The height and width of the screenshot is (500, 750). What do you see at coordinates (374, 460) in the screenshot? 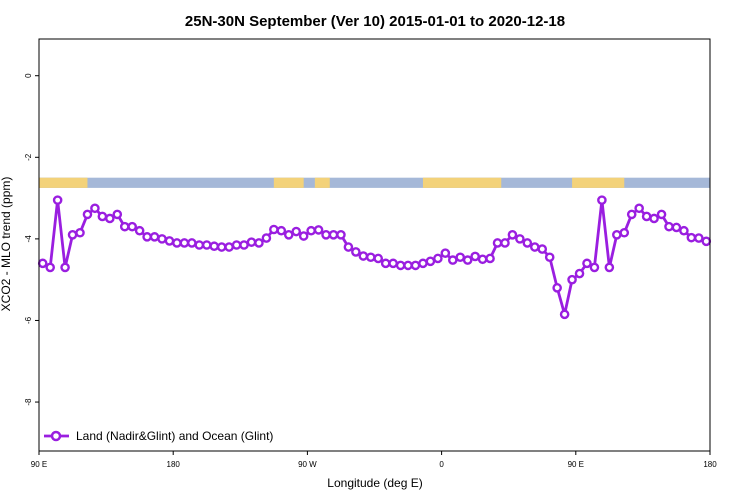
I see `x-axis: 90 E 180 90 W 0 90 E 180` at bounding box center [374, 460].